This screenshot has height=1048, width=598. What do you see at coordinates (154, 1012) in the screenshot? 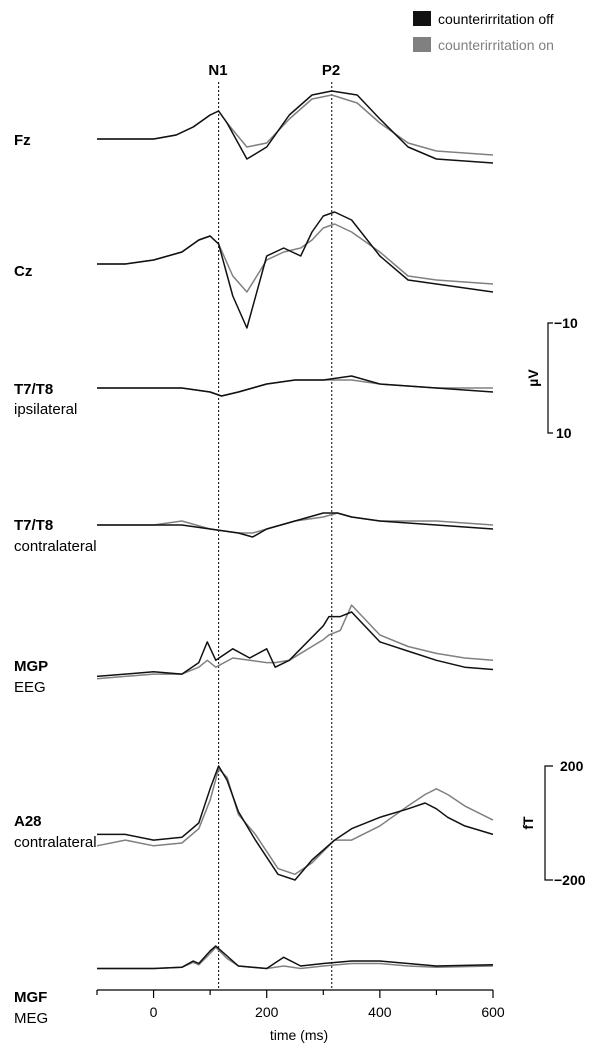
I see `x-tick-label-0: 0` at bounding box center [154, 1012].